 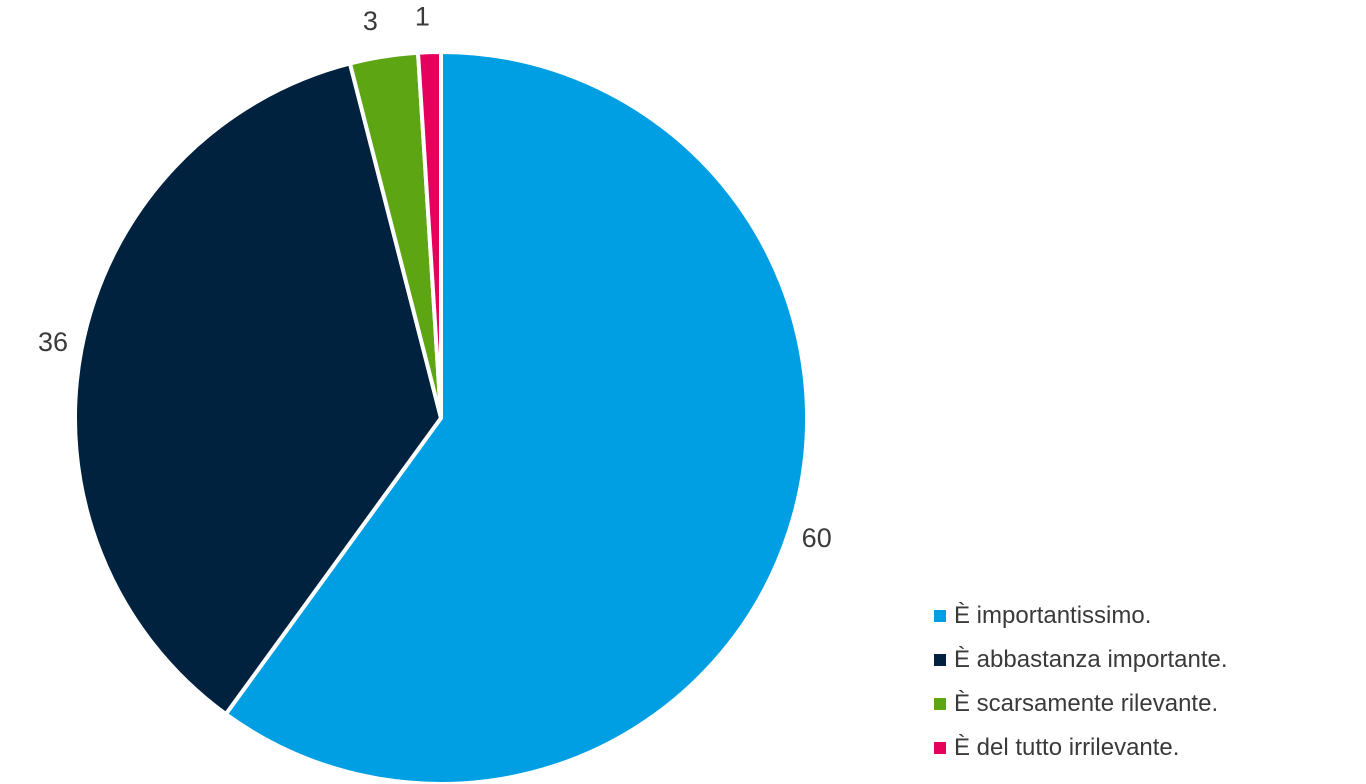 I want to click on legend-label: È abbastanza importante., so click(x=1091, y=659).